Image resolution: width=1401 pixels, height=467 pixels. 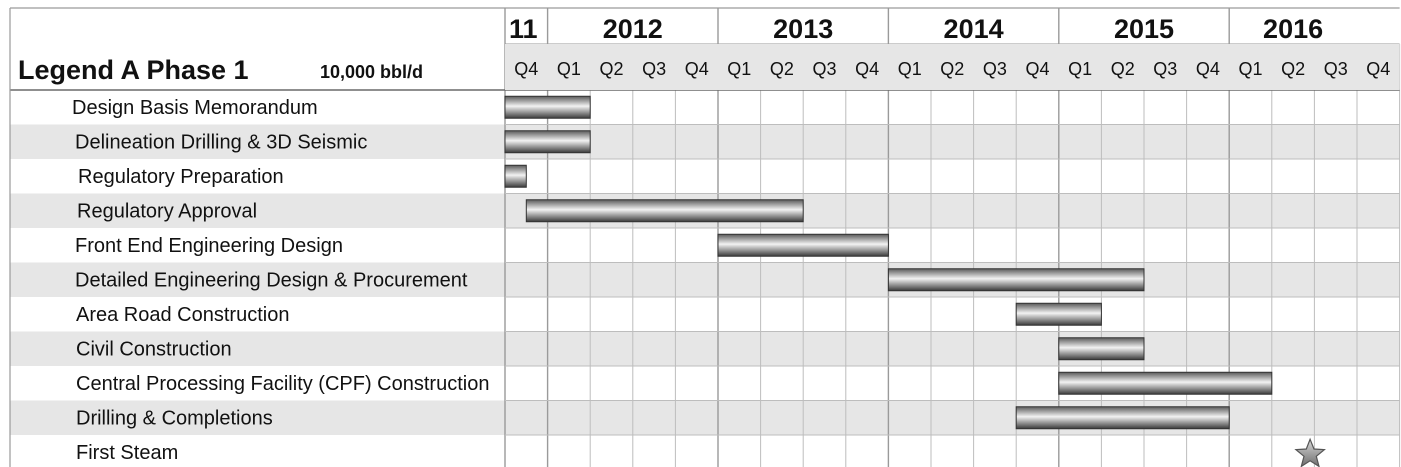 I want to click on year-label: 2014, so click(x=974, y=29).